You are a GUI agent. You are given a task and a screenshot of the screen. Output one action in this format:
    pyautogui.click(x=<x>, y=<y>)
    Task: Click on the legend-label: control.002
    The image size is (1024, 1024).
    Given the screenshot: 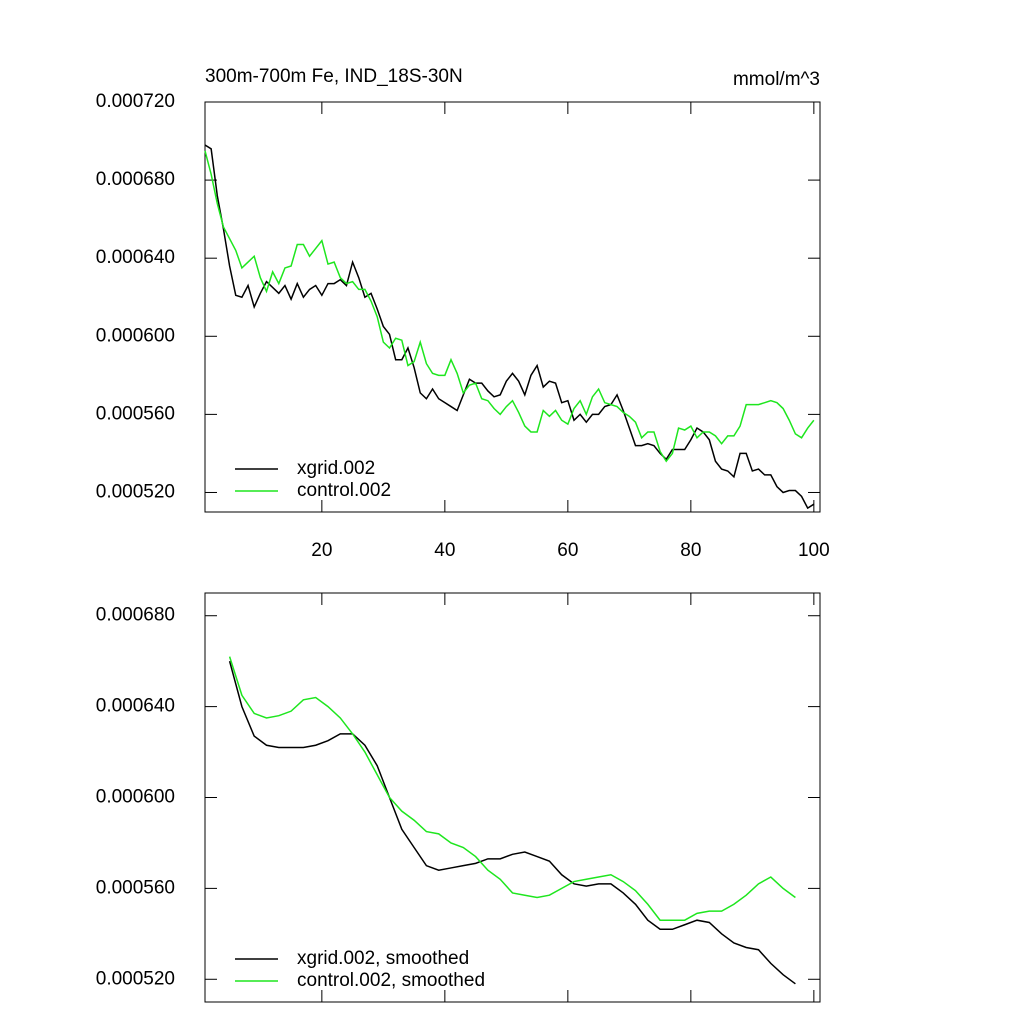 What is the action you would take?
    pyautogui.click(x=344, y=490)
    